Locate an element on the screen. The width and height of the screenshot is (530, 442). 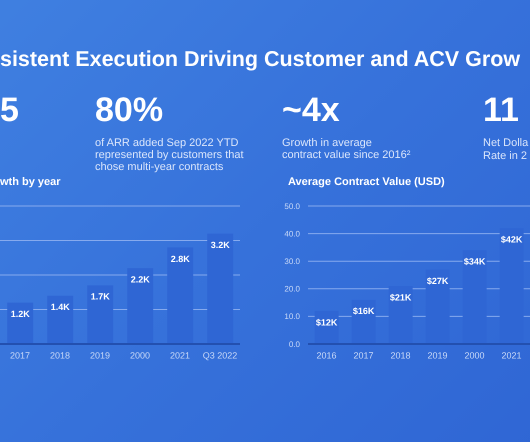
data-label: $12K is located at coordinates (327, 322).